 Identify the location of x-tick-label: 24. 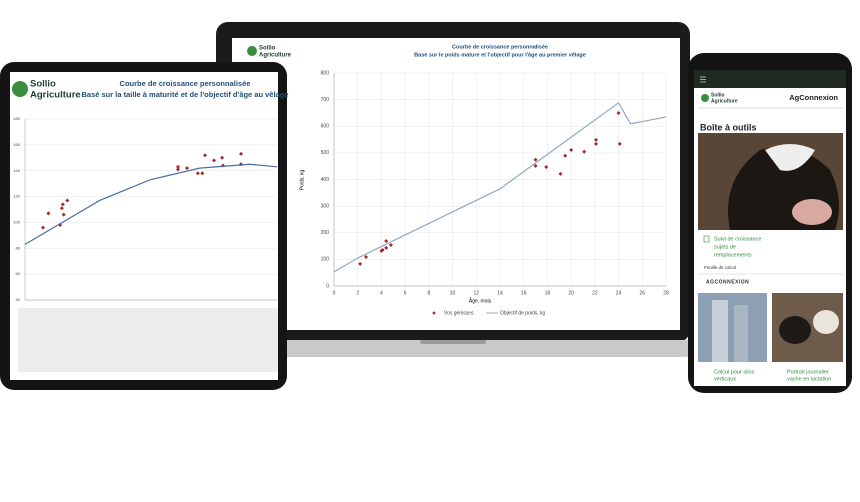
(619, 293).